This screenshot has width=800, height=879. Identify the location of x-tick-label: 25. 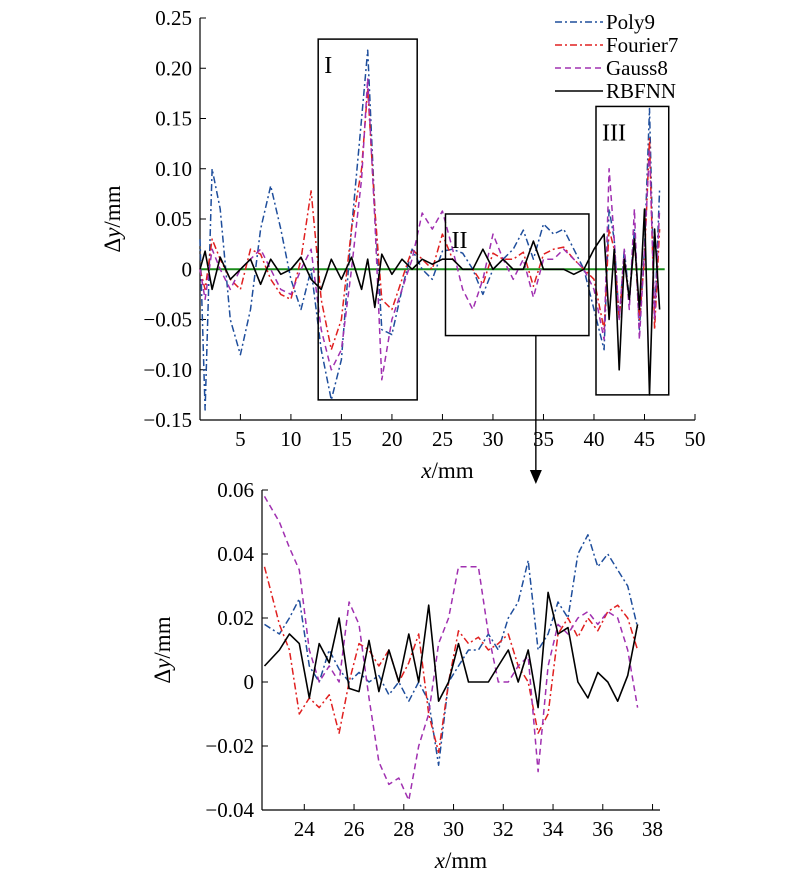
(442, 439).